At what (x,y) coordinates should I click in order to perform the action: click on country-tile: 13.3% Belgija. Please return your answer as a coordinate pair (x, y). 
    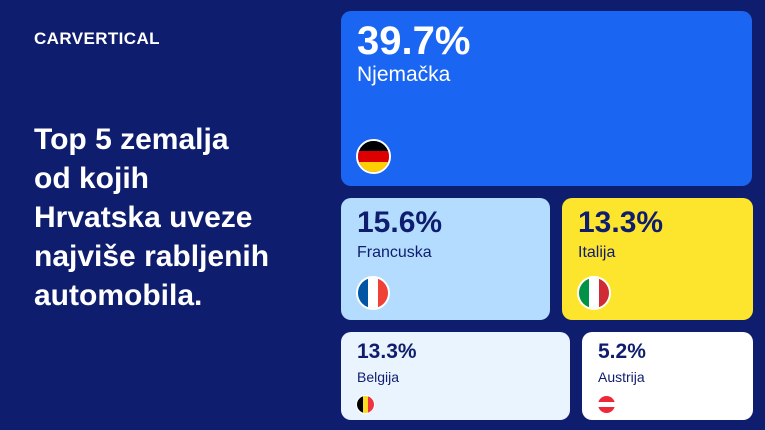
    Looking at the image, I should click on (455, 376).